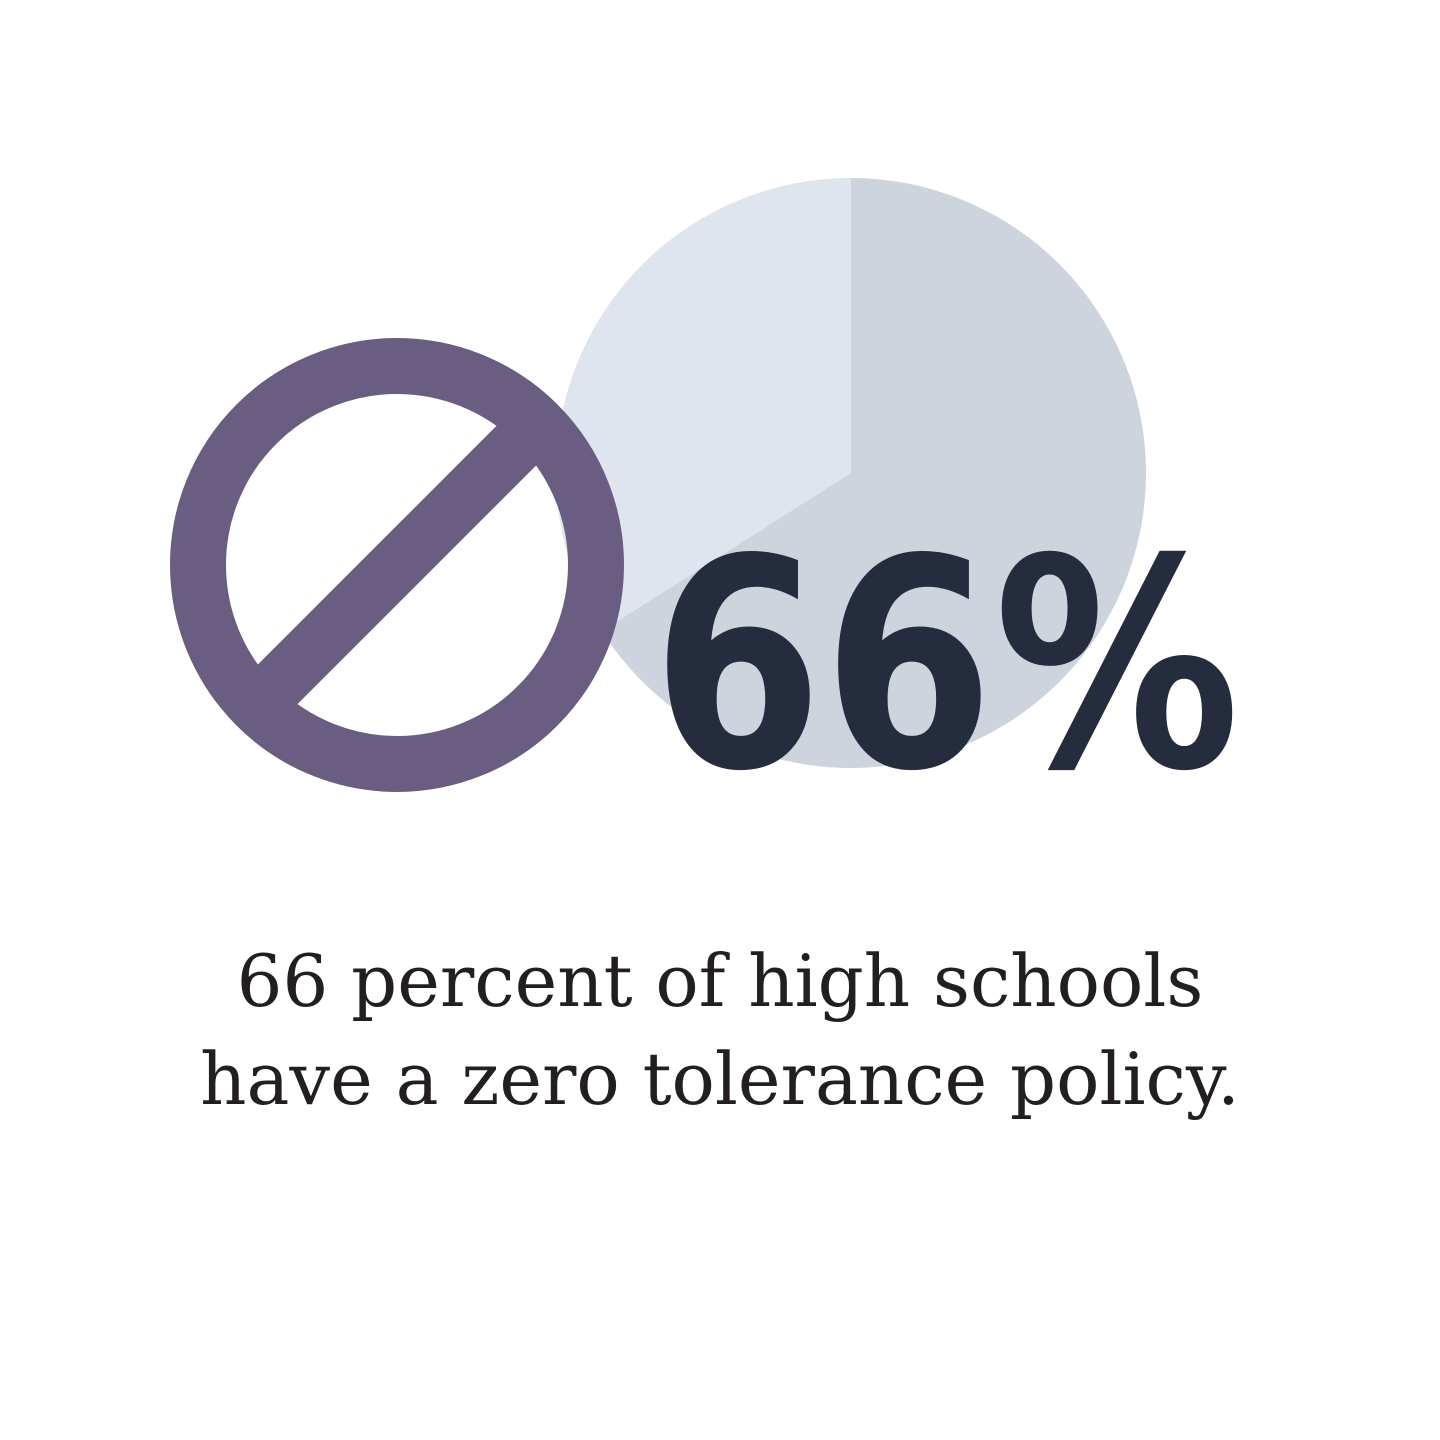  Describe the element at coordinates (946, 666) in the screenshot. I see `percent-stat: 66%` at that location.